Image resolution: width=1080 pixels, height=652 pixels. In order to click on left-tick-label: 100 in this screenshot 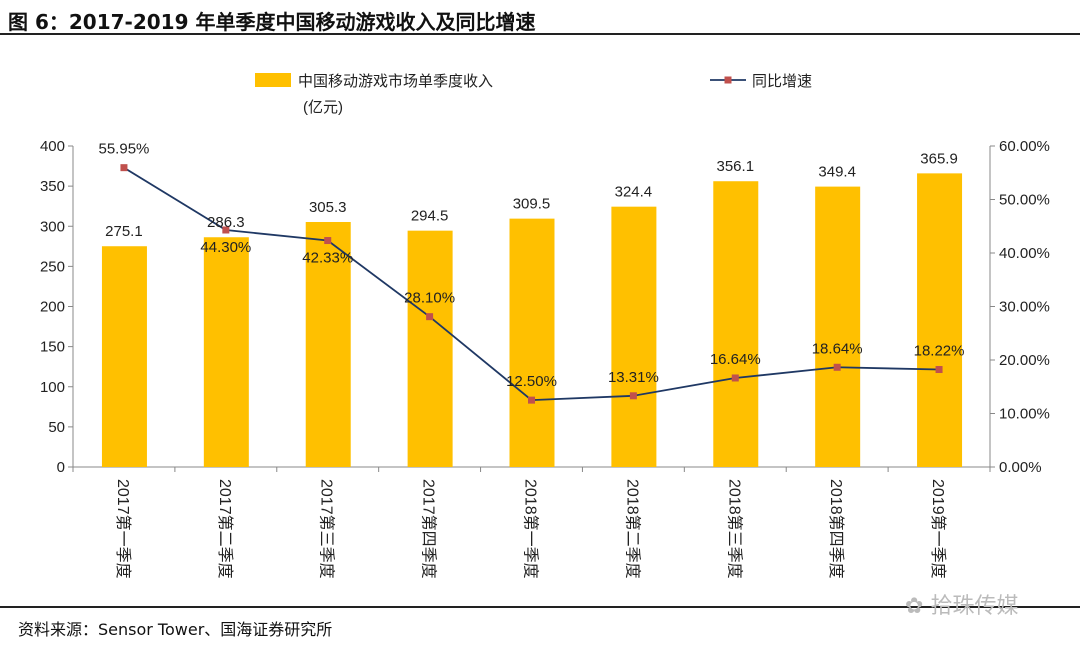, I will do `click(52, 387)`.